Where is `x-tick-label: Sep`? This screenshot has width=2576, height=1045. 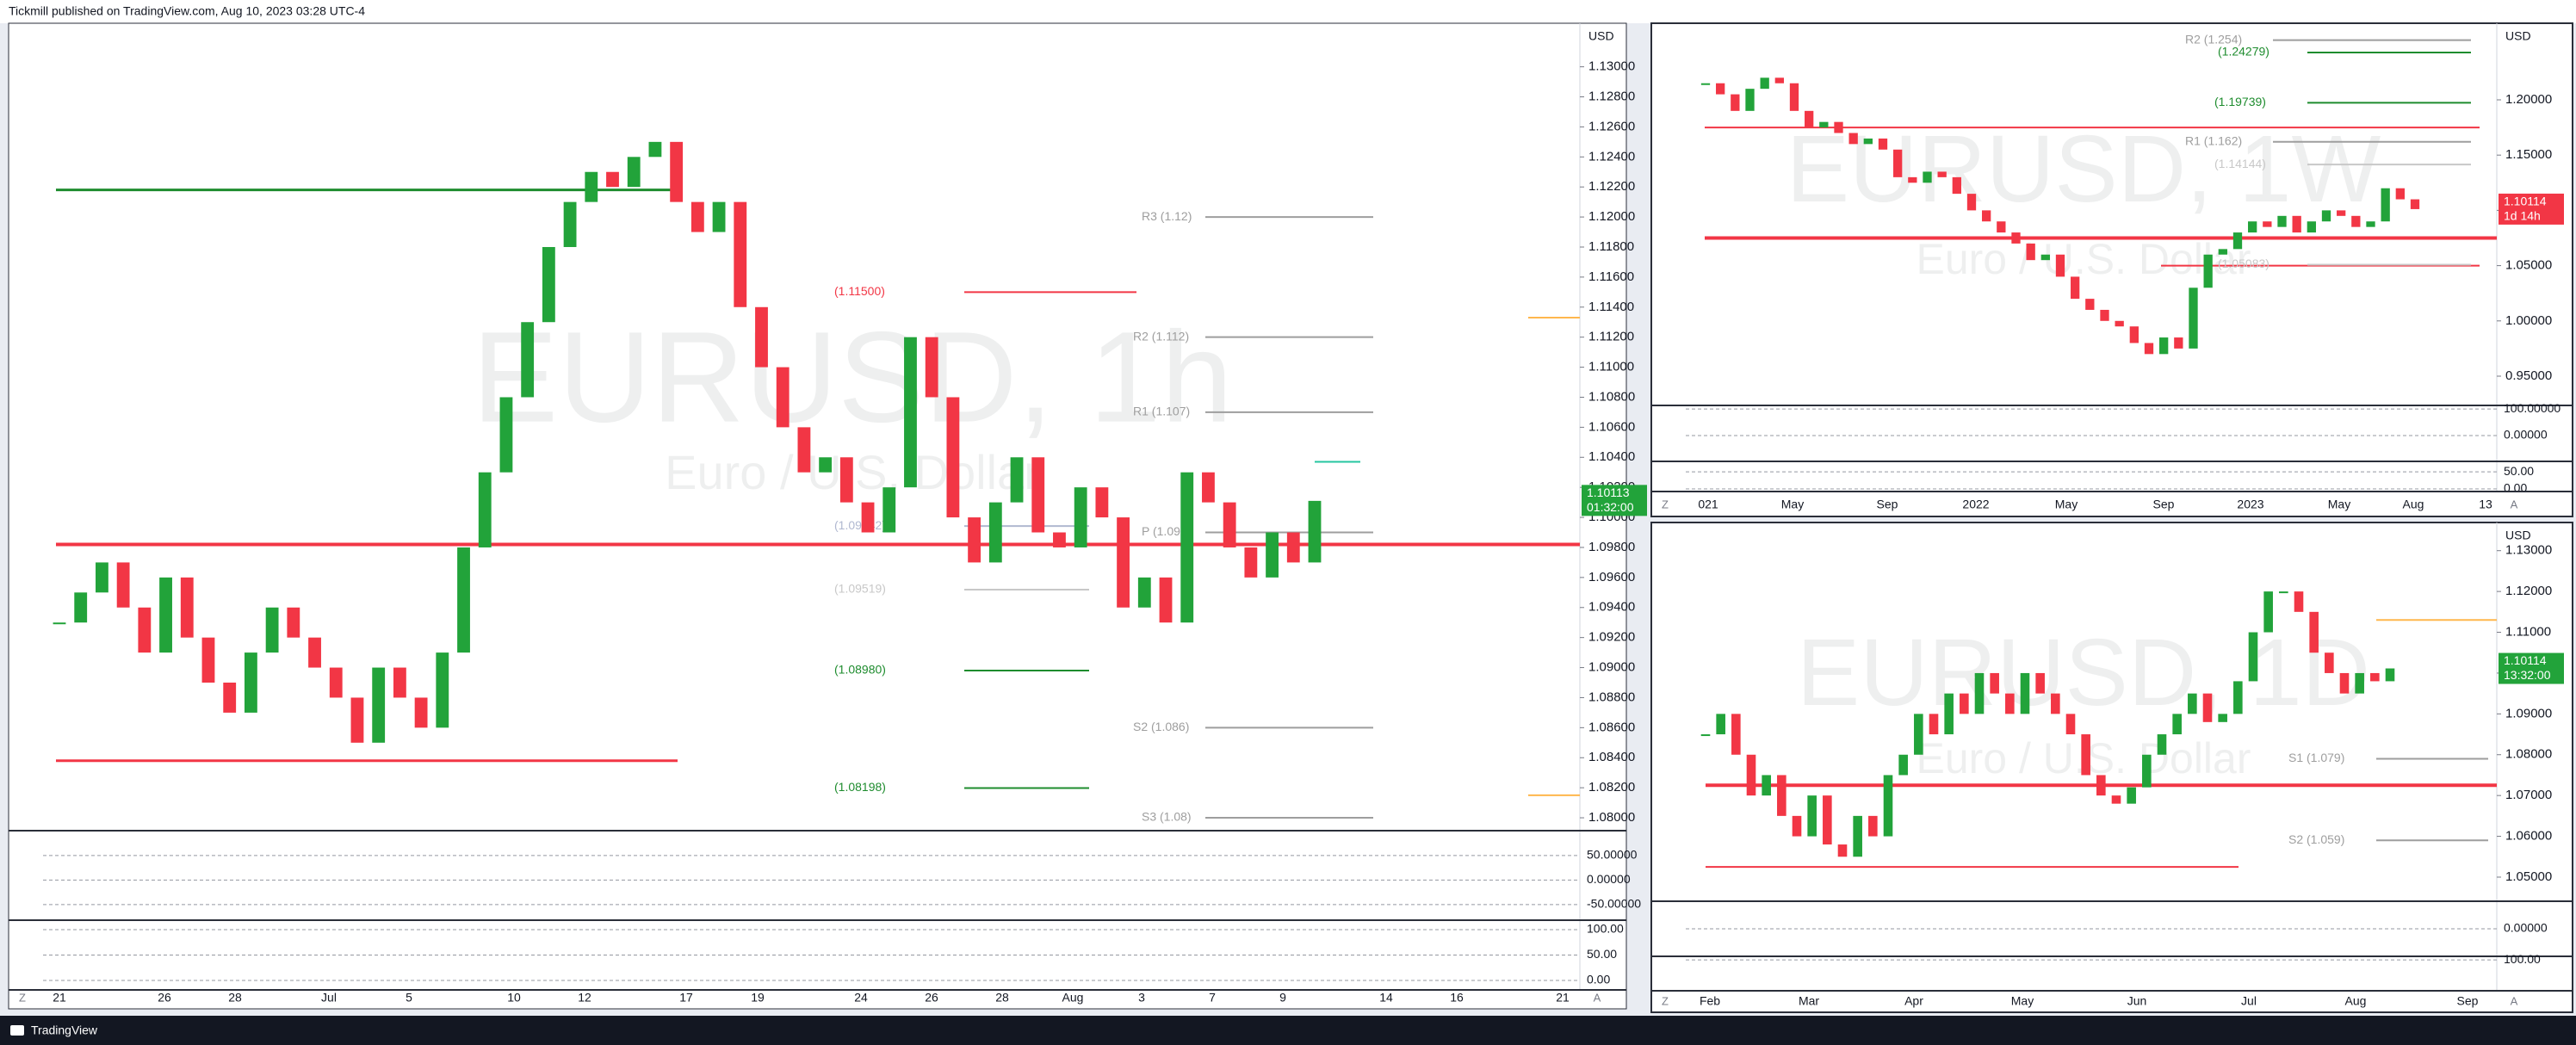
x-tick-label: Sep is located at coordinates (1888, 504).